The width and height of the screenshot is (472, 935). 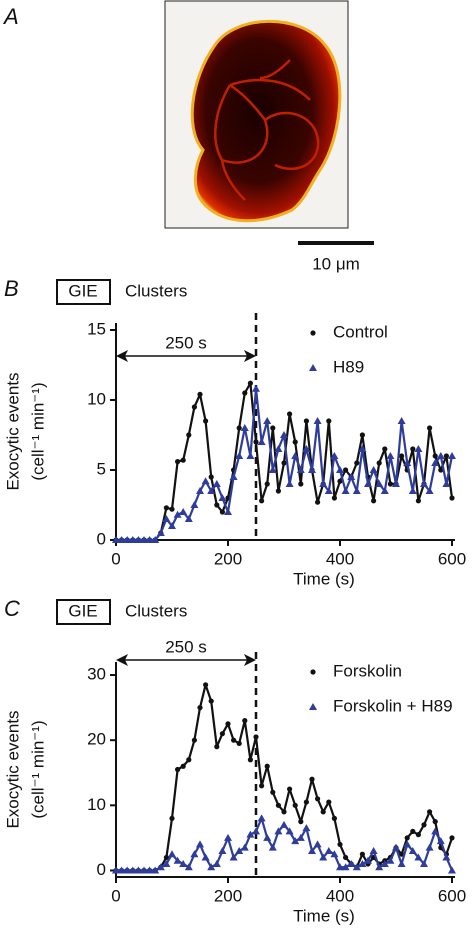 What do you see at coordinates (324, 578) in the screenshot?
I see `x-axis-label: Time (s)` at bounding box center [324, 578].